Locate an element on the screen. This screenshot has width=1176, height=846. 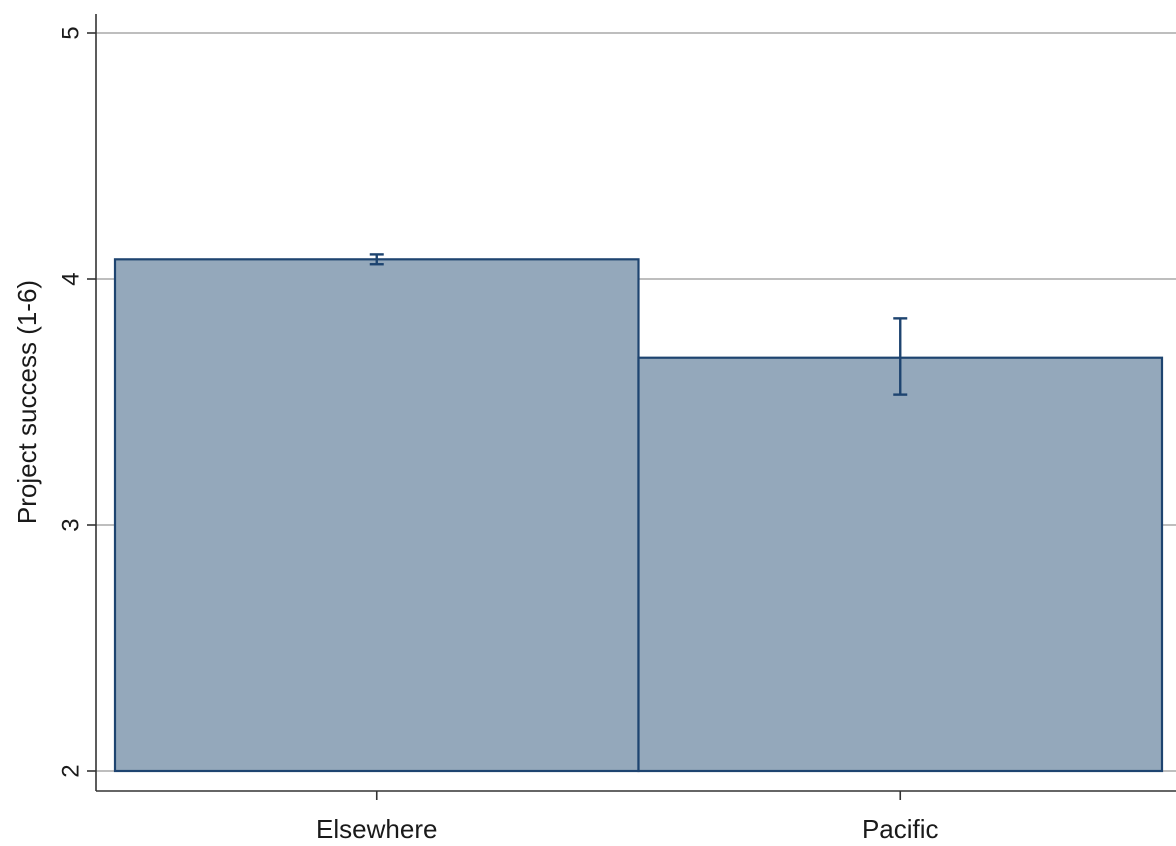
x-tick-label: Pacific is located at coordinates (900, 827).